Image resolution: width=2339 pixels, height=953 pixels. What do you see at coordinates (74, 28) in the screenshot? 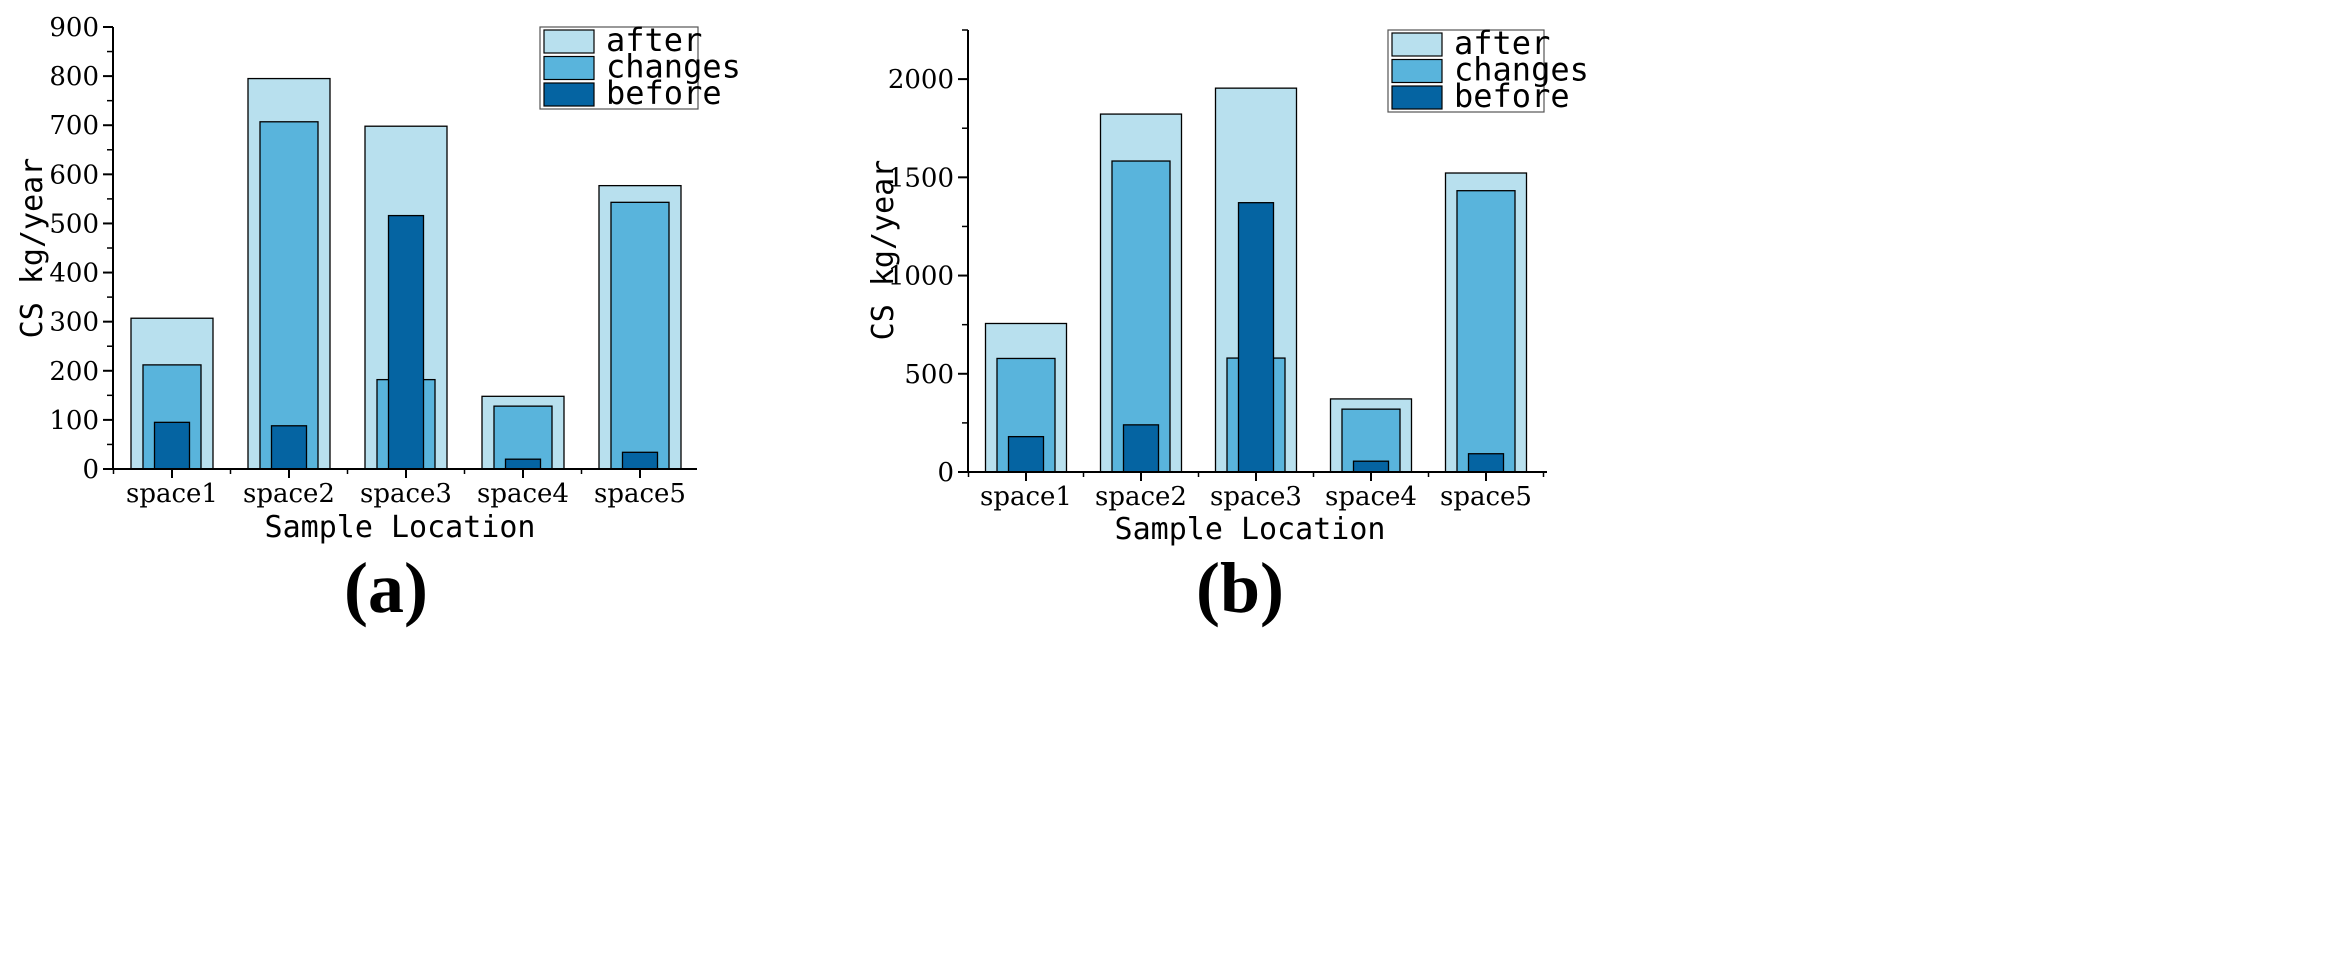
I see `y-tick-label: 900` at bounding box center [74, 28].